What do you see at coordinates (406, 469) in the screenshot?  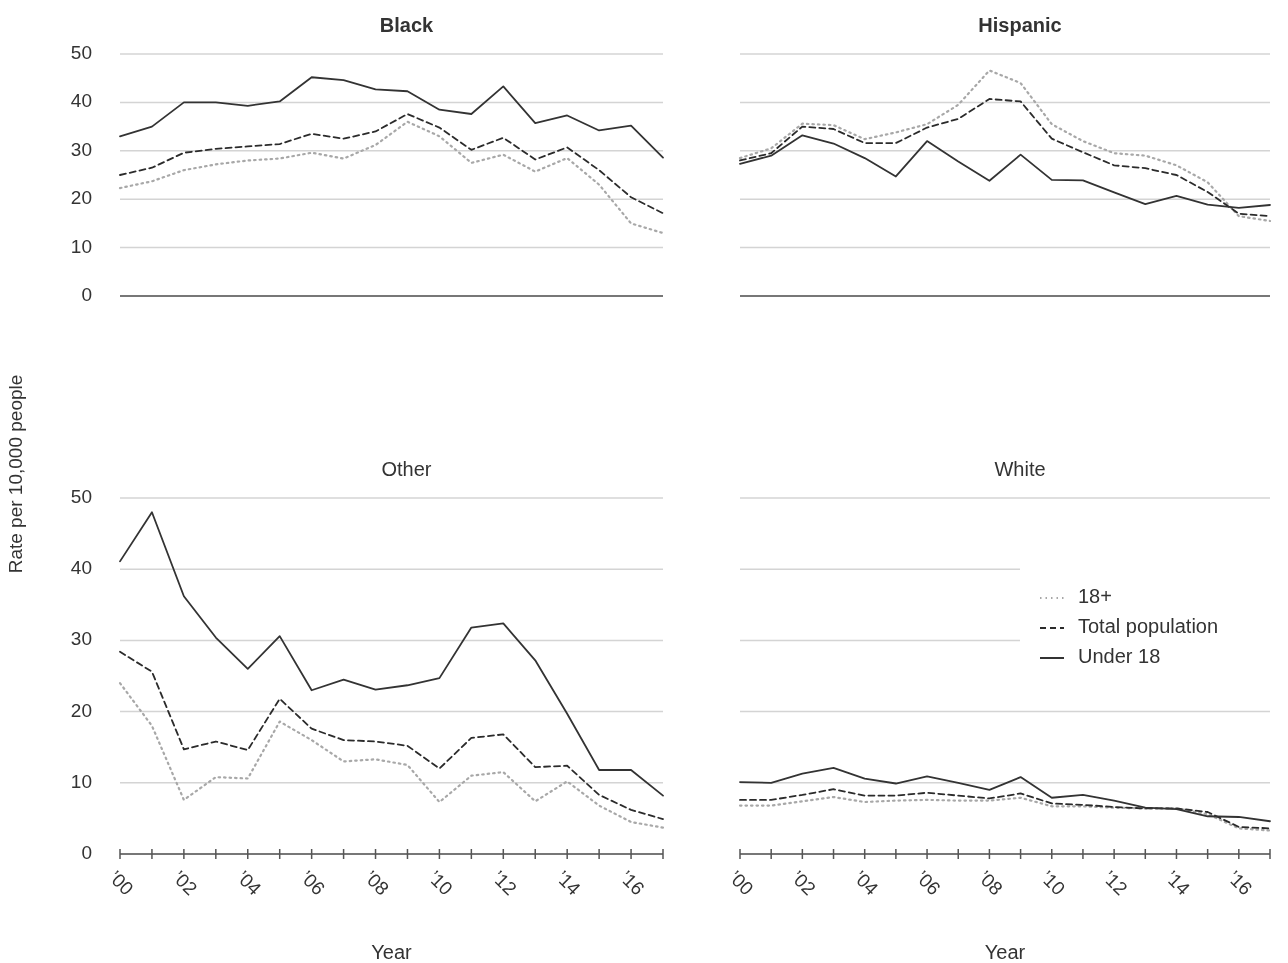 I see `chart-title: Other` at bounding box center [406, 469].